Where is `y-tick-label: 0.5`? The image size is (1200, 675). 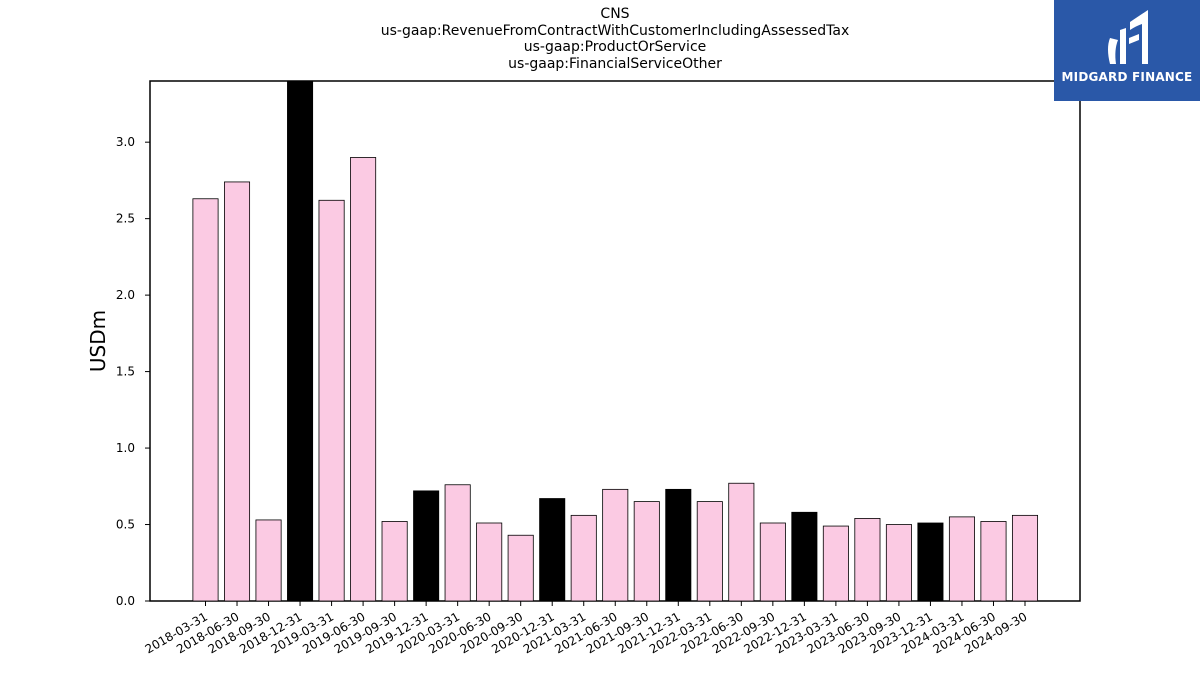 y-tick-label: 0.5 is located at coordinates (125, 525).